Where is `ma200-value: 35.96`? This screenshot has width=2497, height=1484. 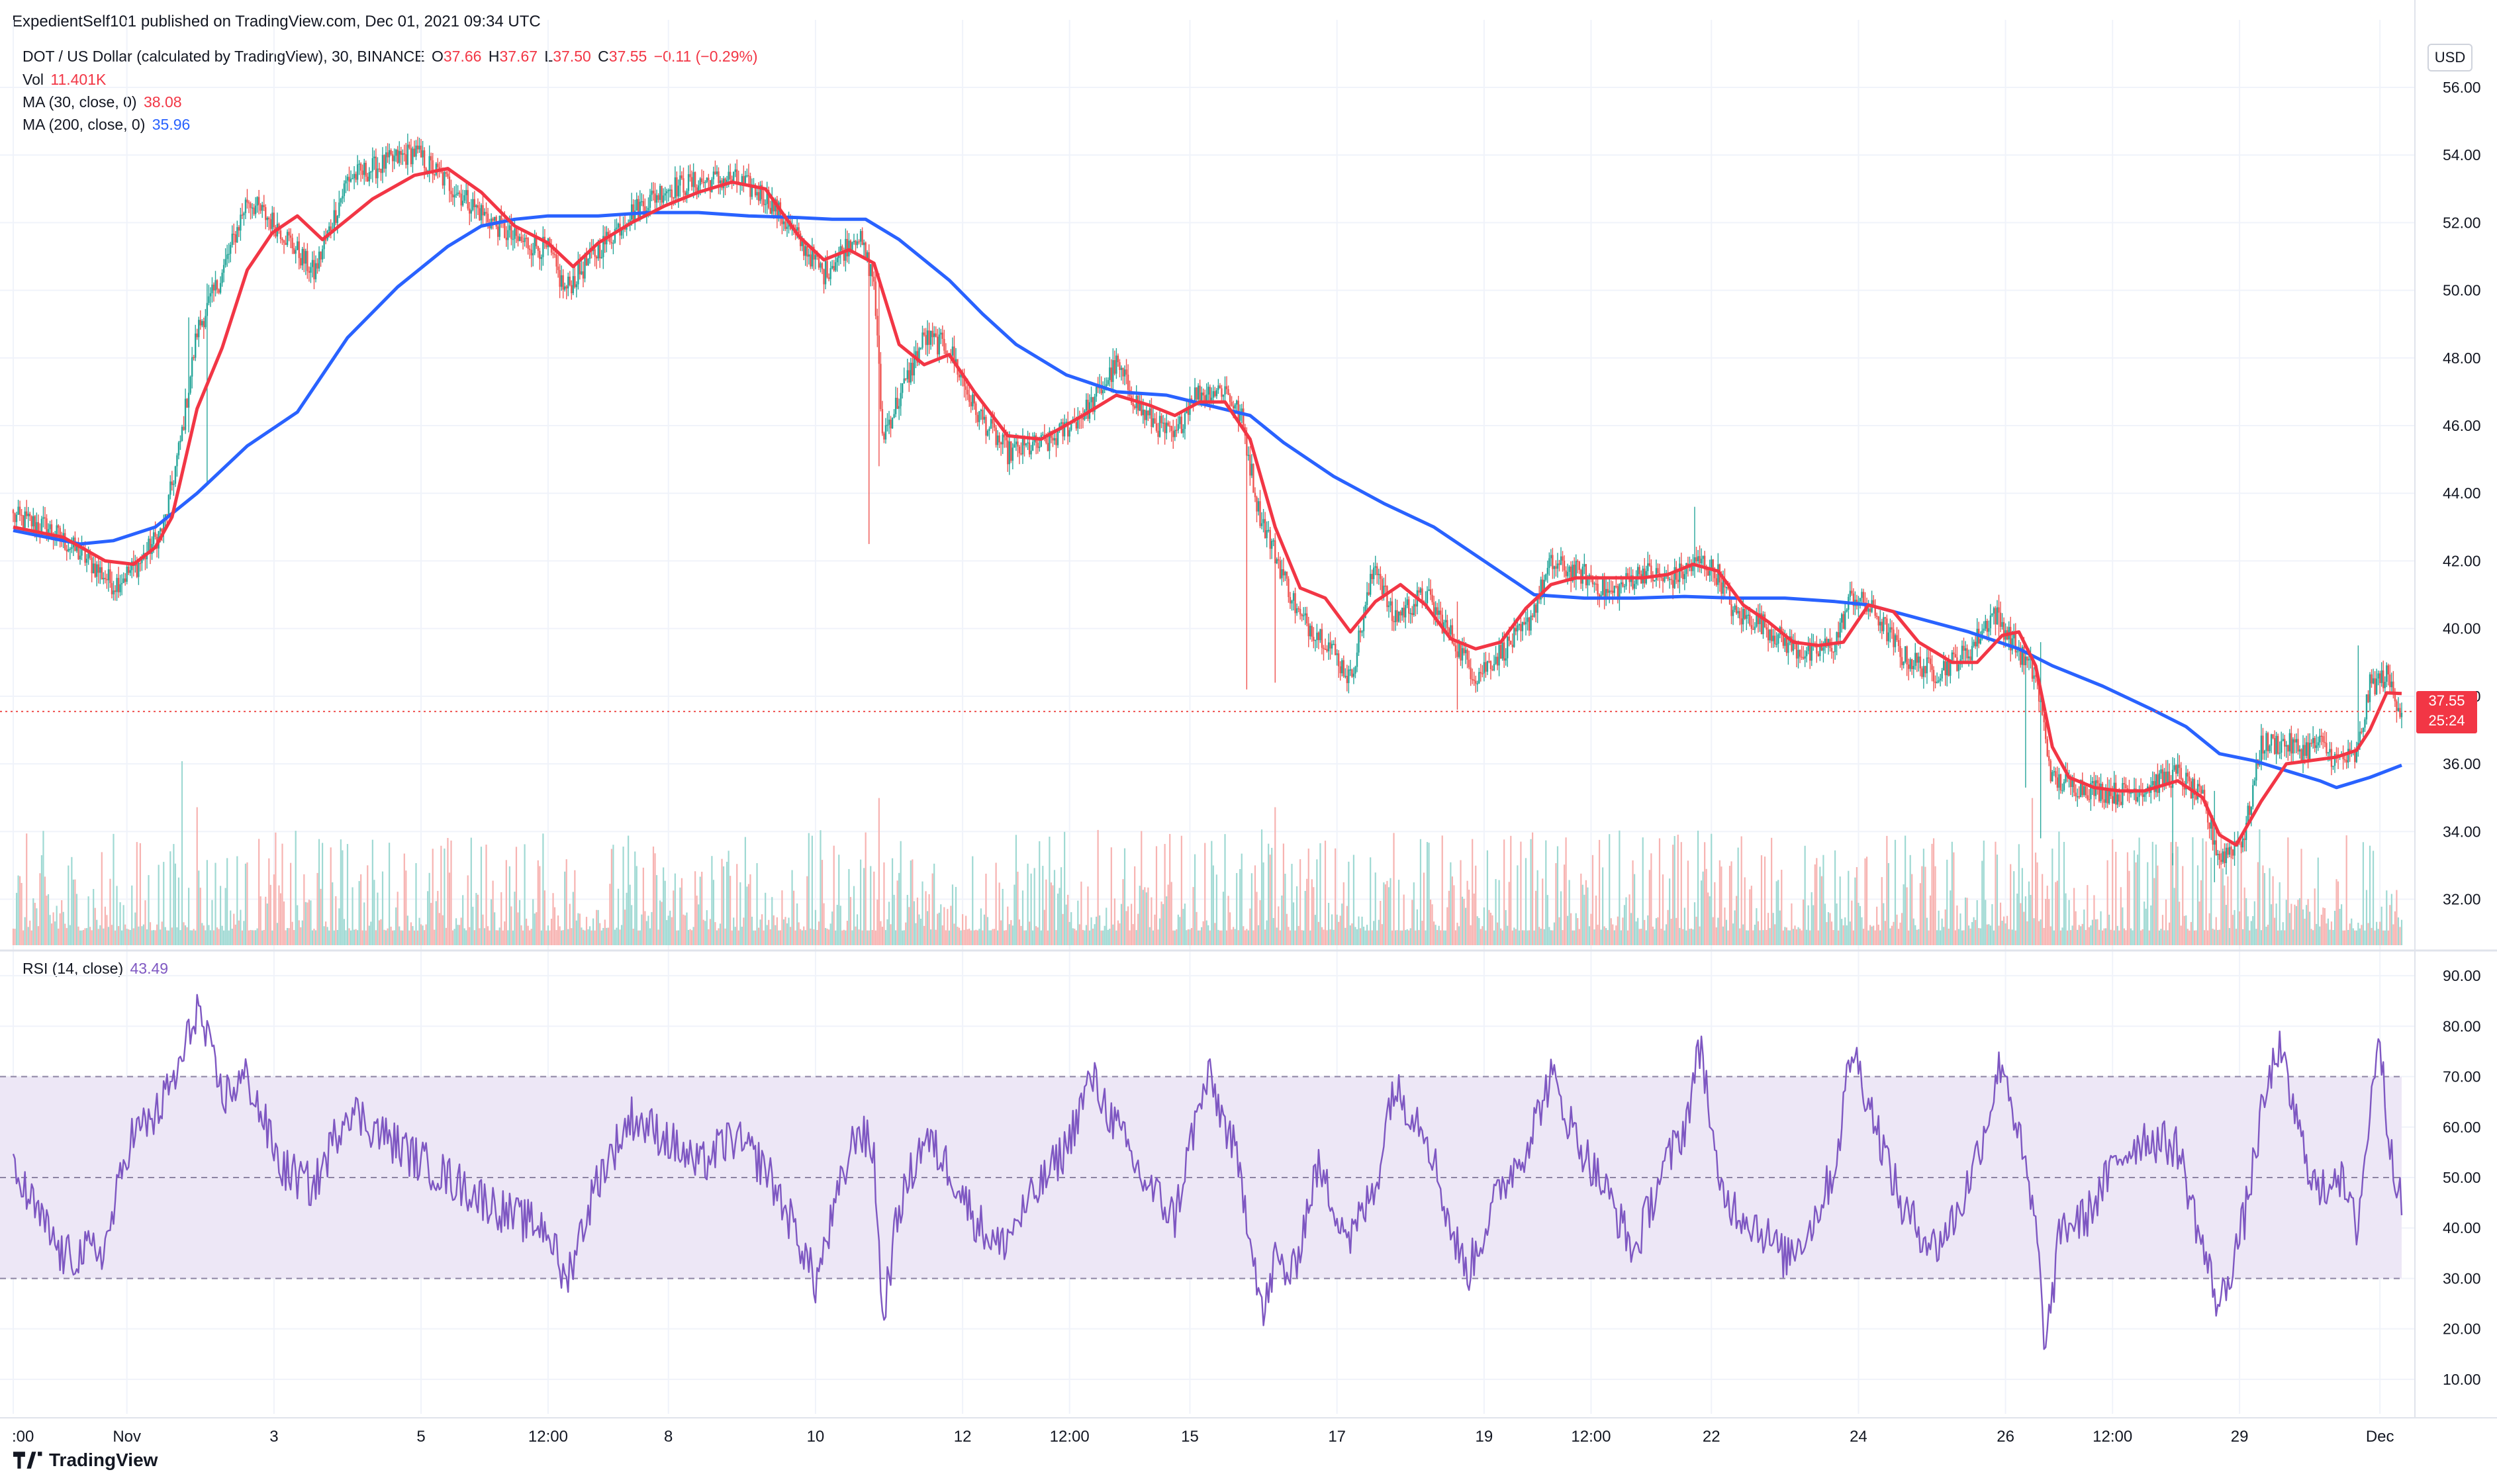 ma200-value: 35.96 is located at coordinates (171, 124).